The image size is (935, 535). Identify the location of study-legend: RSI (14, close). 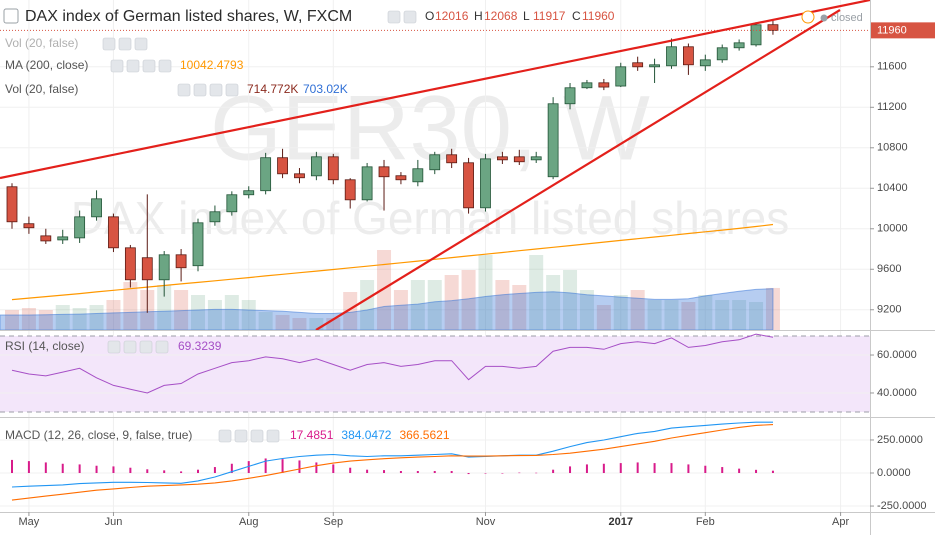
(44, 346).